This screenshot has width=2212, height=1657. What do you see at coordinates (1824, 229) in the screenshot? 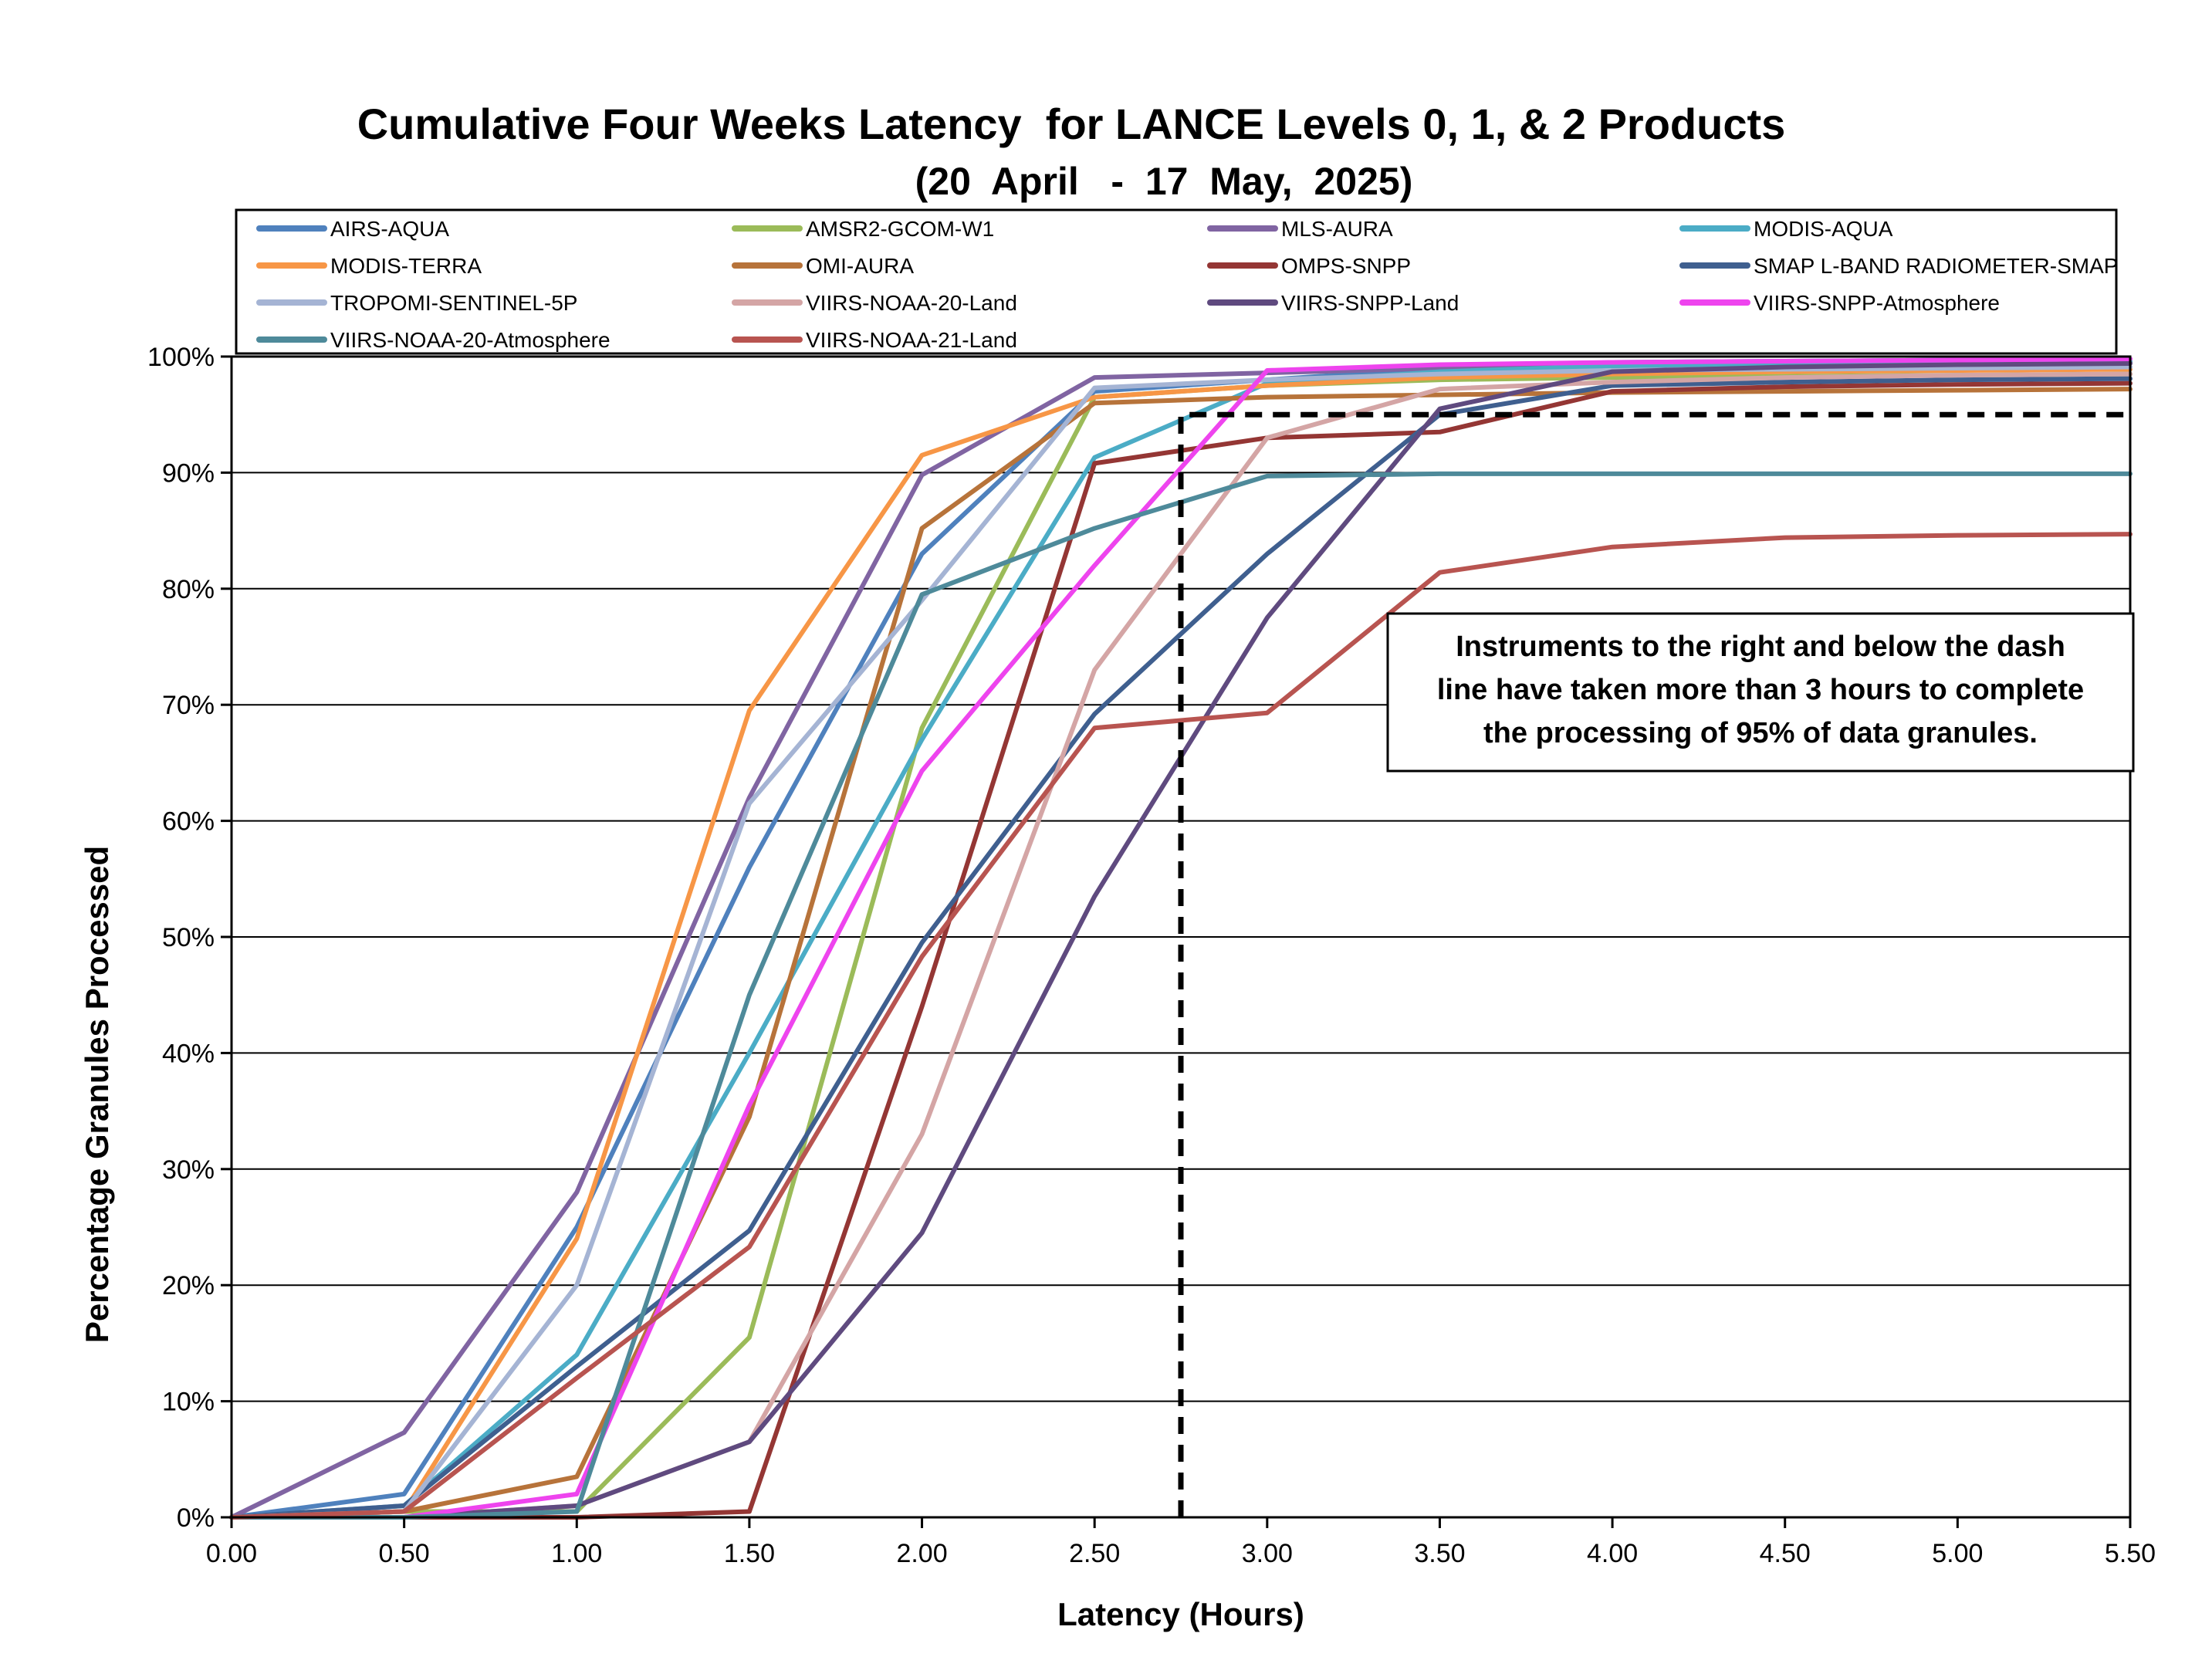
I see `legend-label: MODIS-AQUA` at bounding box center [1824, 229].